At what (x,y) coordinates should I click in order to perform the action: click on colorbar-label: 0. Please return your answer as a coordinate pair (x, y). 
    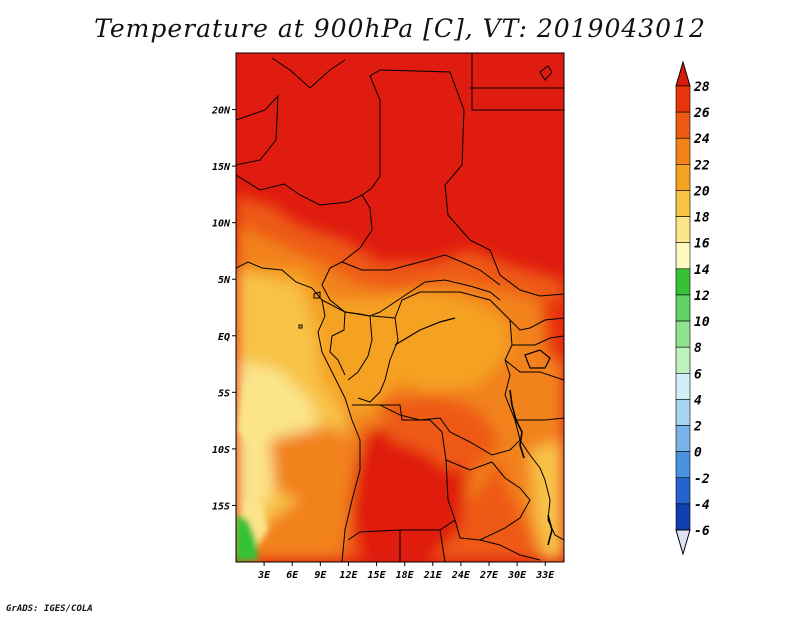
    Looking at the image, I should click on (698, 453).